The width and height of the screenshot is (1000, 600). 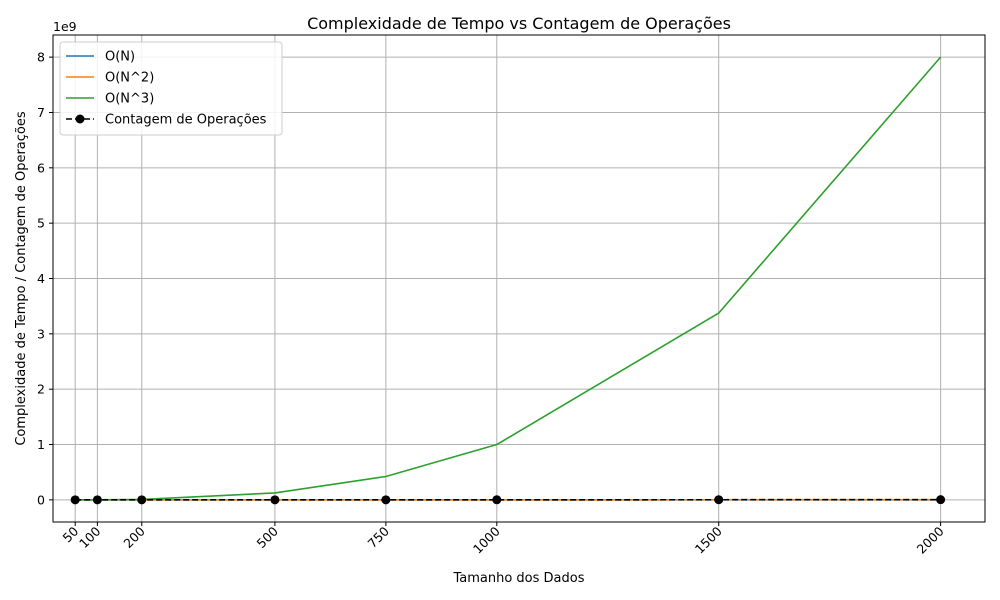 What do you see at coordinates (41, 333) in the screenshot?
I see `y-tick-label: 3` at bounding box center [41, 333].